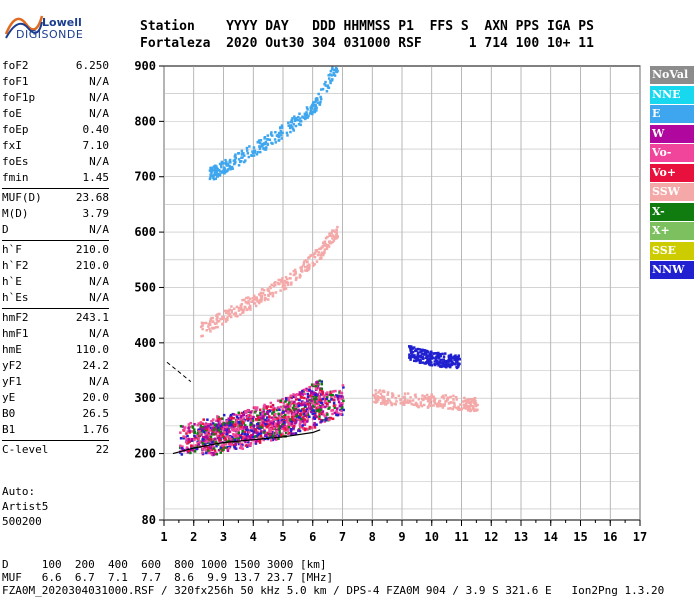 The image size is (700, 600). What do you see at coordinates (12, 249) in the screenshot?
I see `param-label: h`F` at bounding box center [12, 249].